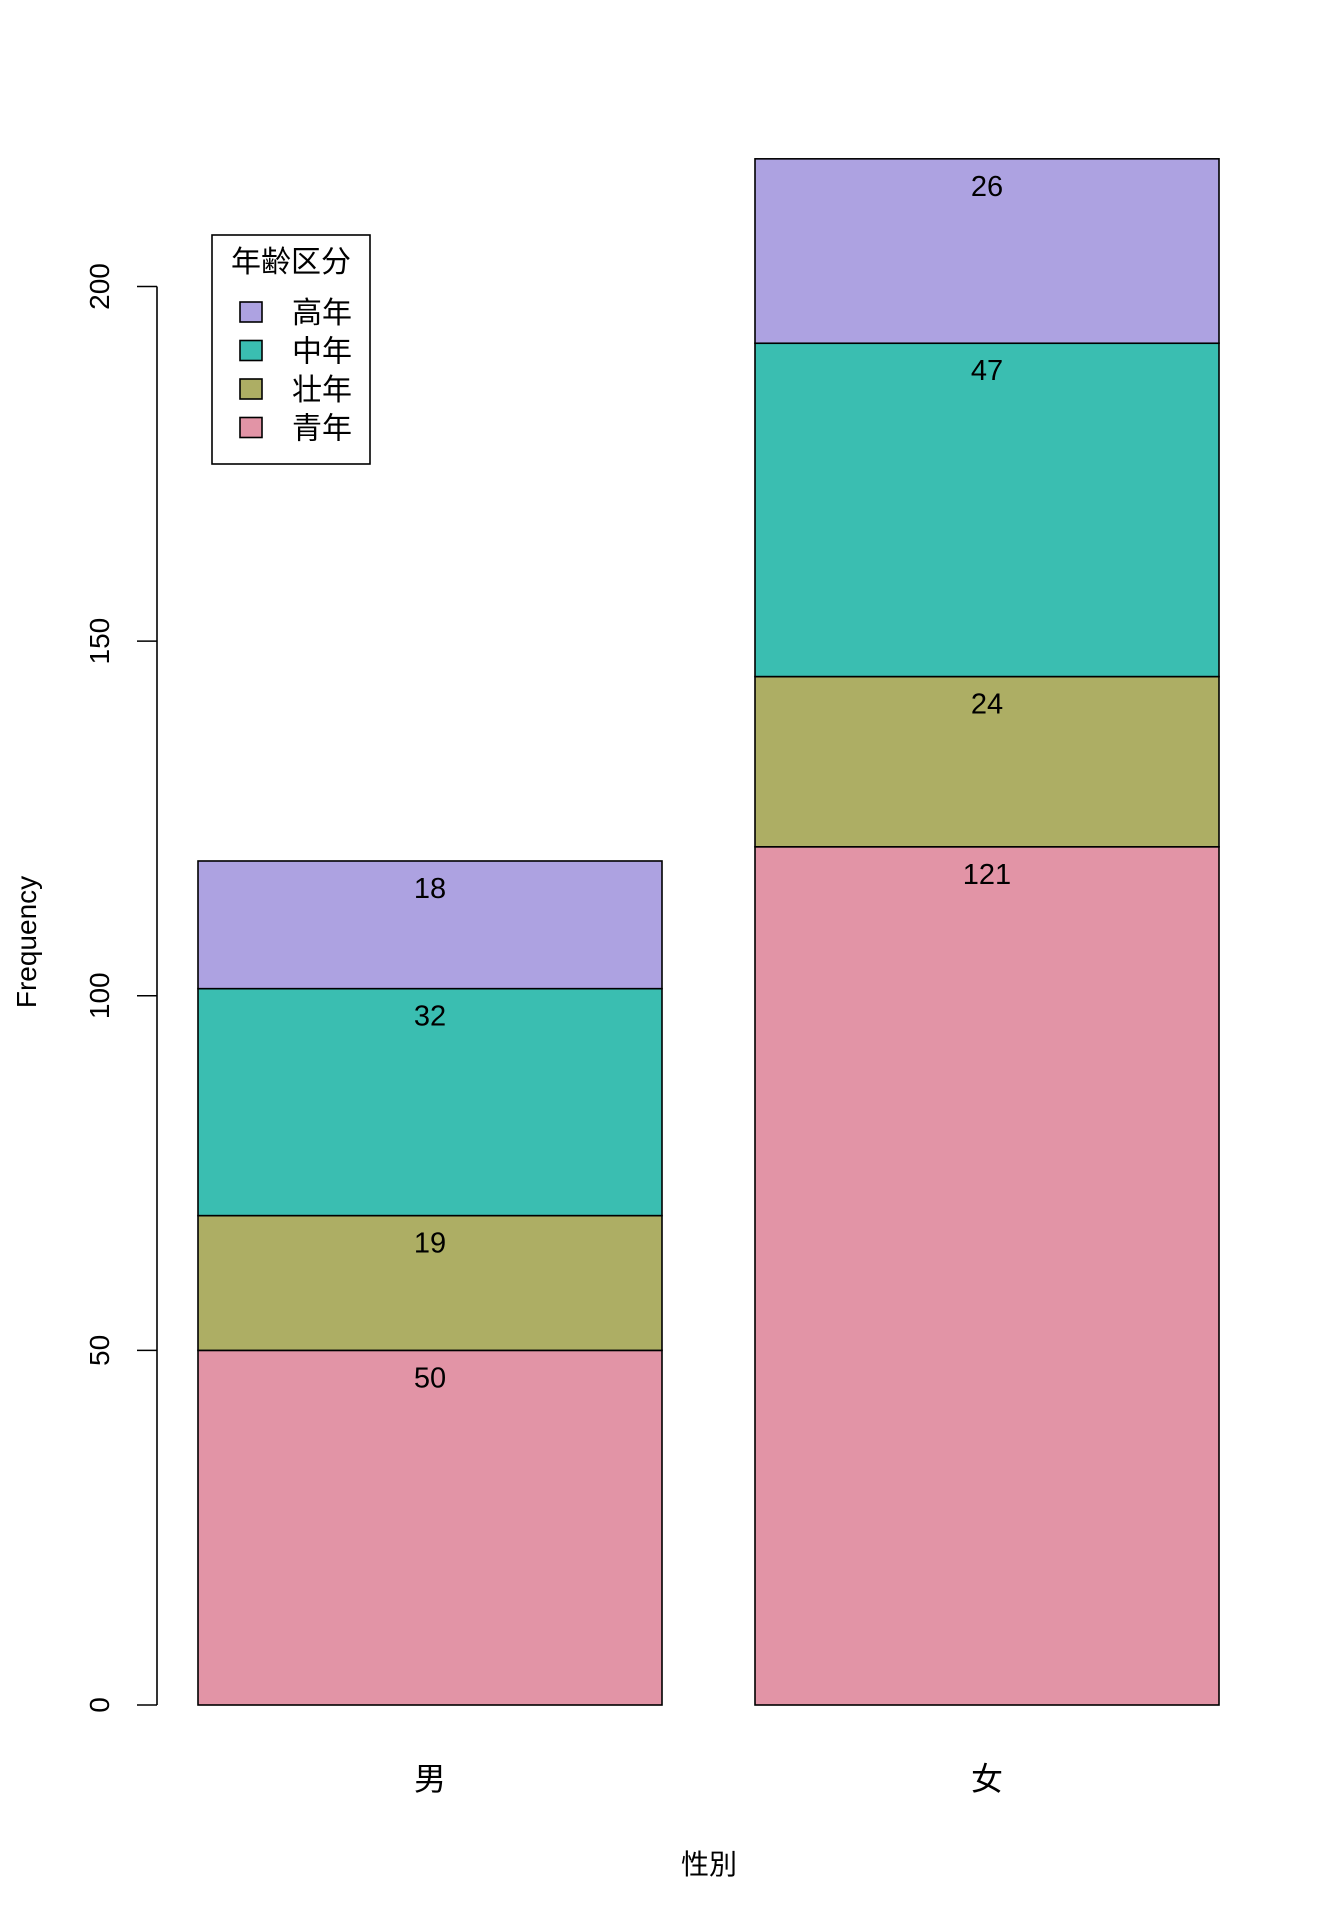  What do you see at coordinates (430, 1017) in the screenshot?
I see `data-label: 32` at bounding box center [430, 1017].